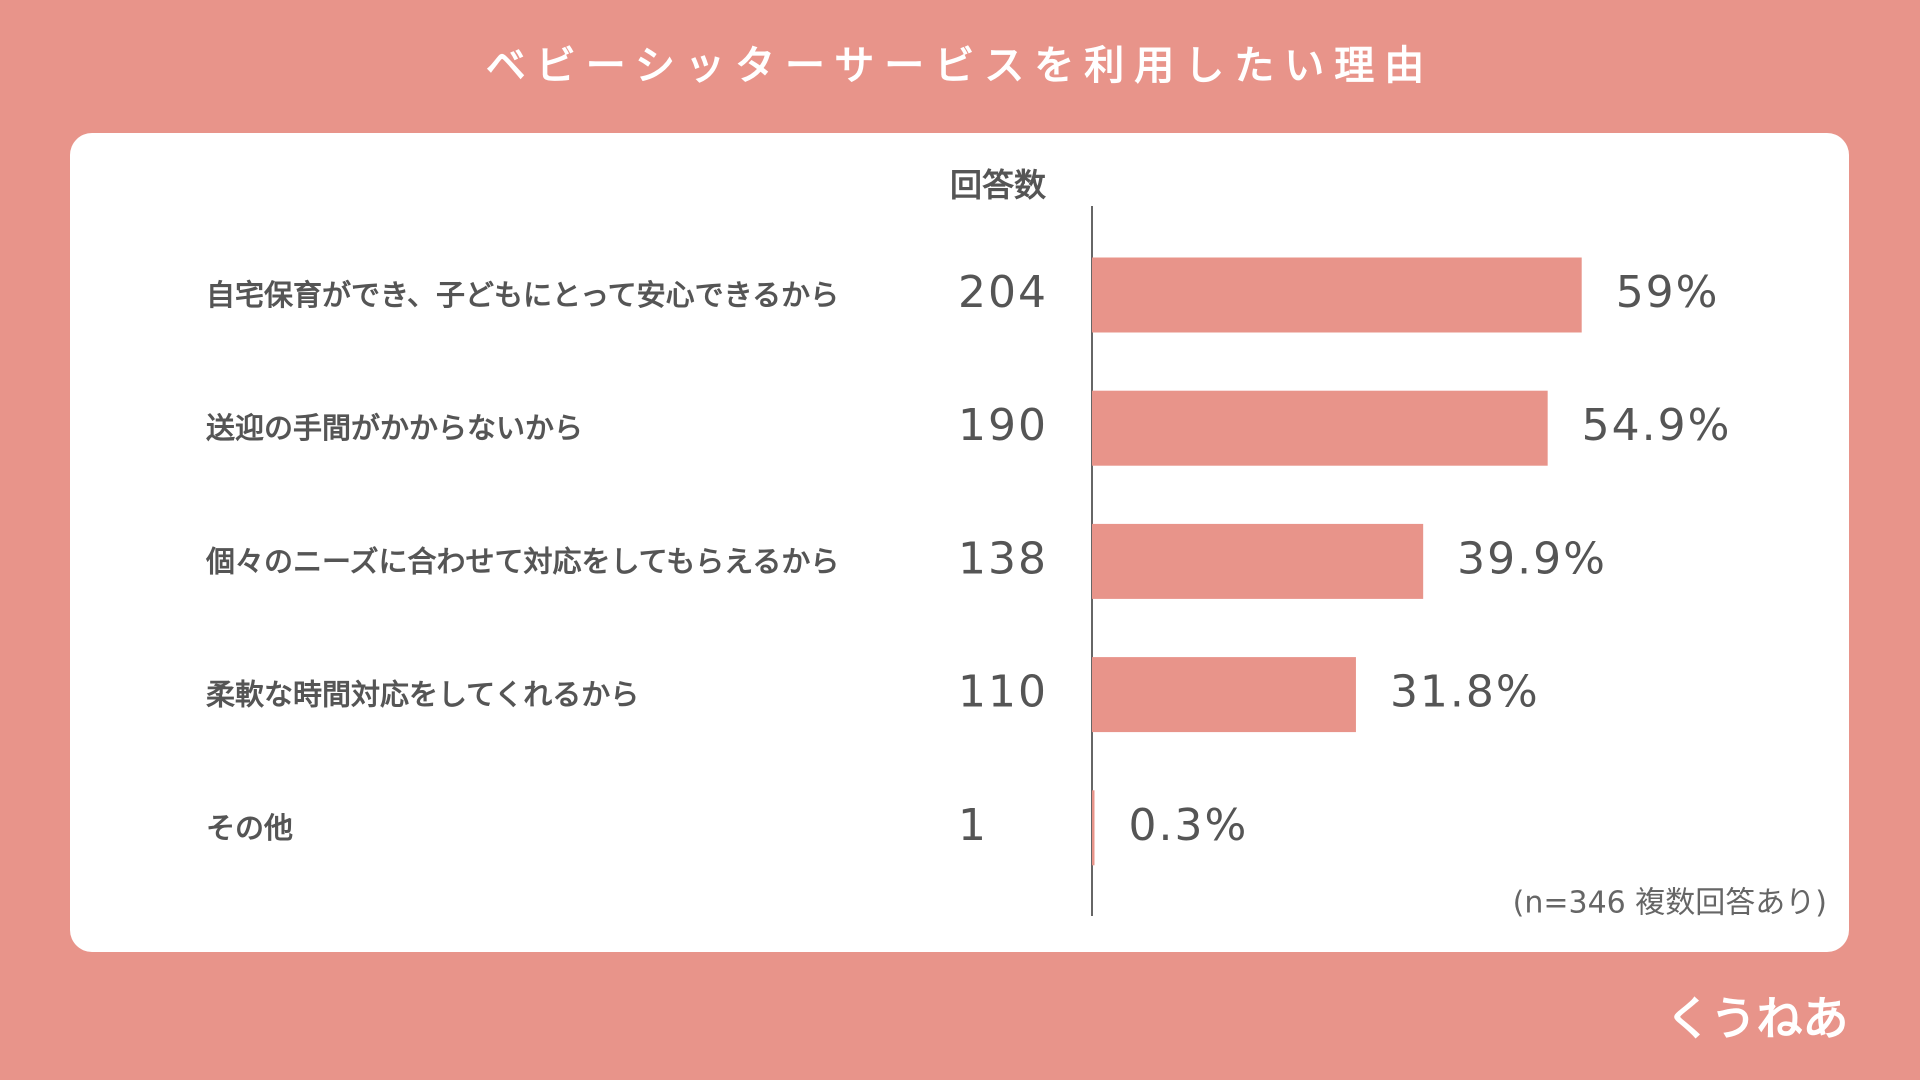 The height and width of the screenshot is (1080, 1920). What do you see at coordinates (1668, 292) in the screenshot?
I see `value-label: 59%` at bounding box center [1668, 292].